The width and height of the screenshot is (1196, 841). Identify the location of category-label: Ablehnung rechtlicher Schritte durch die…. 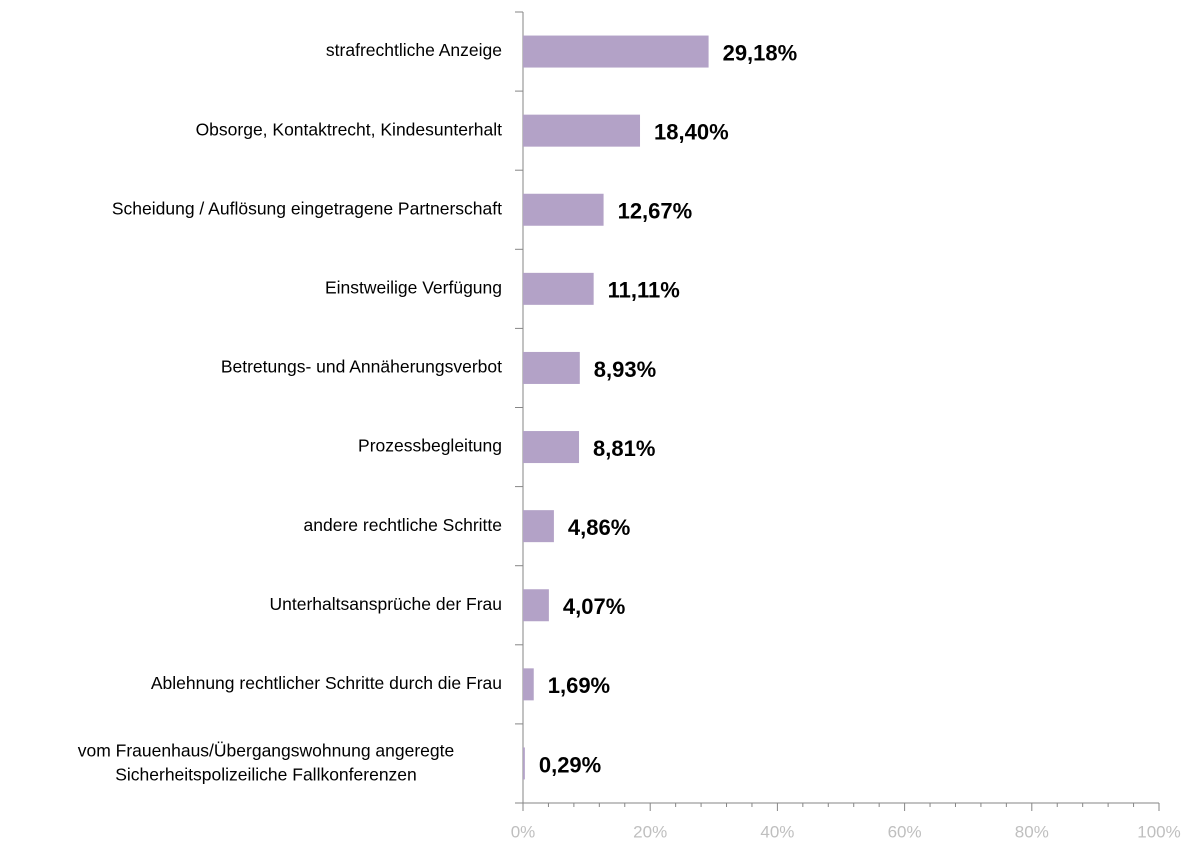
(326, 683).